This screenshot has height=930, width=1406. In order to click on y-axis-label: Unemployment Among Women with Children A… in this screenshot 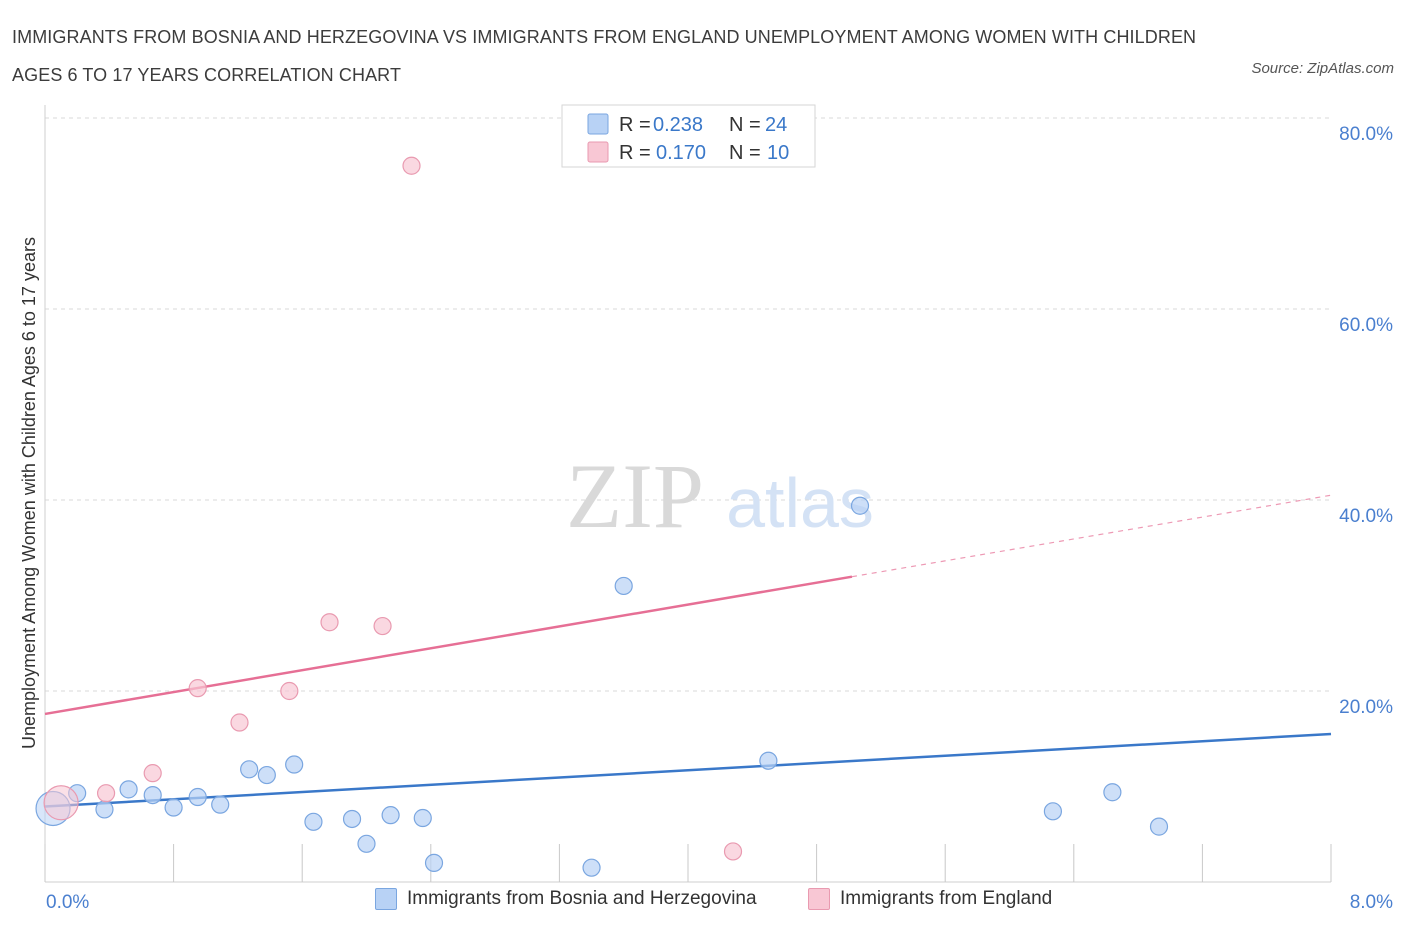, I will do `click(29, 493)`.